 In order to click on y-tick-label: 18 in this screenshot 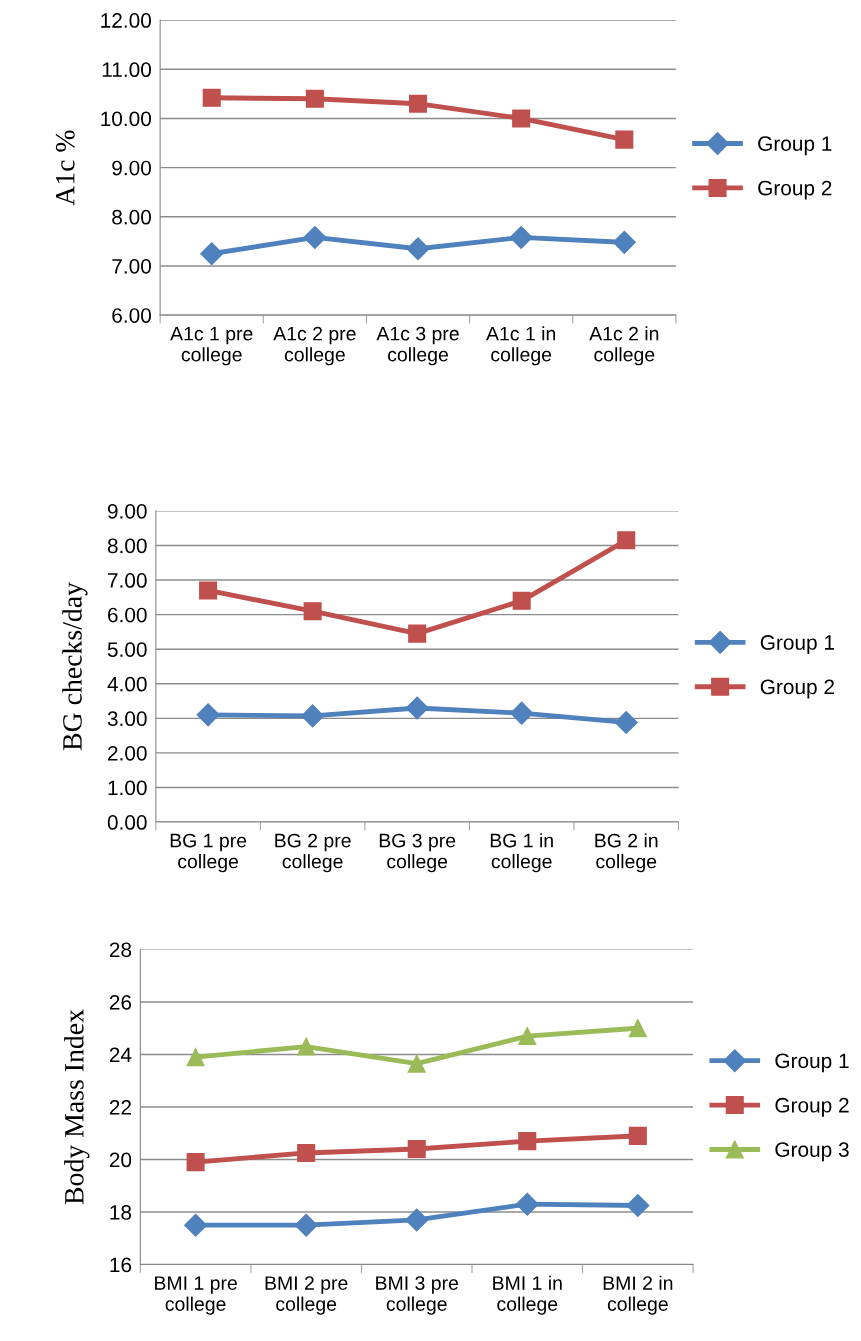, I will do `click(121, 1212)`.